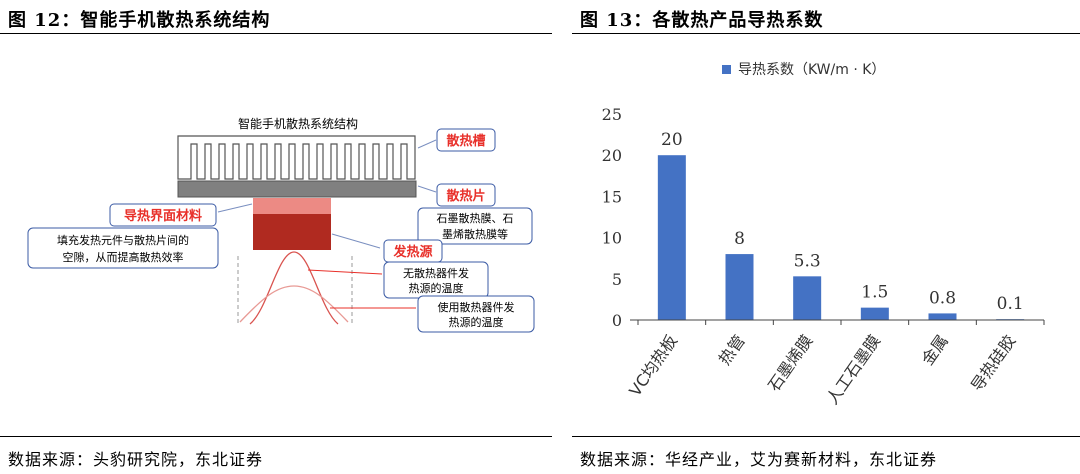 This screenshot has width=1080, height=474. I want to click on figure-13-source: 数据来源：华经产业，艾为赛新材料，东北证券, so click(759, 459).